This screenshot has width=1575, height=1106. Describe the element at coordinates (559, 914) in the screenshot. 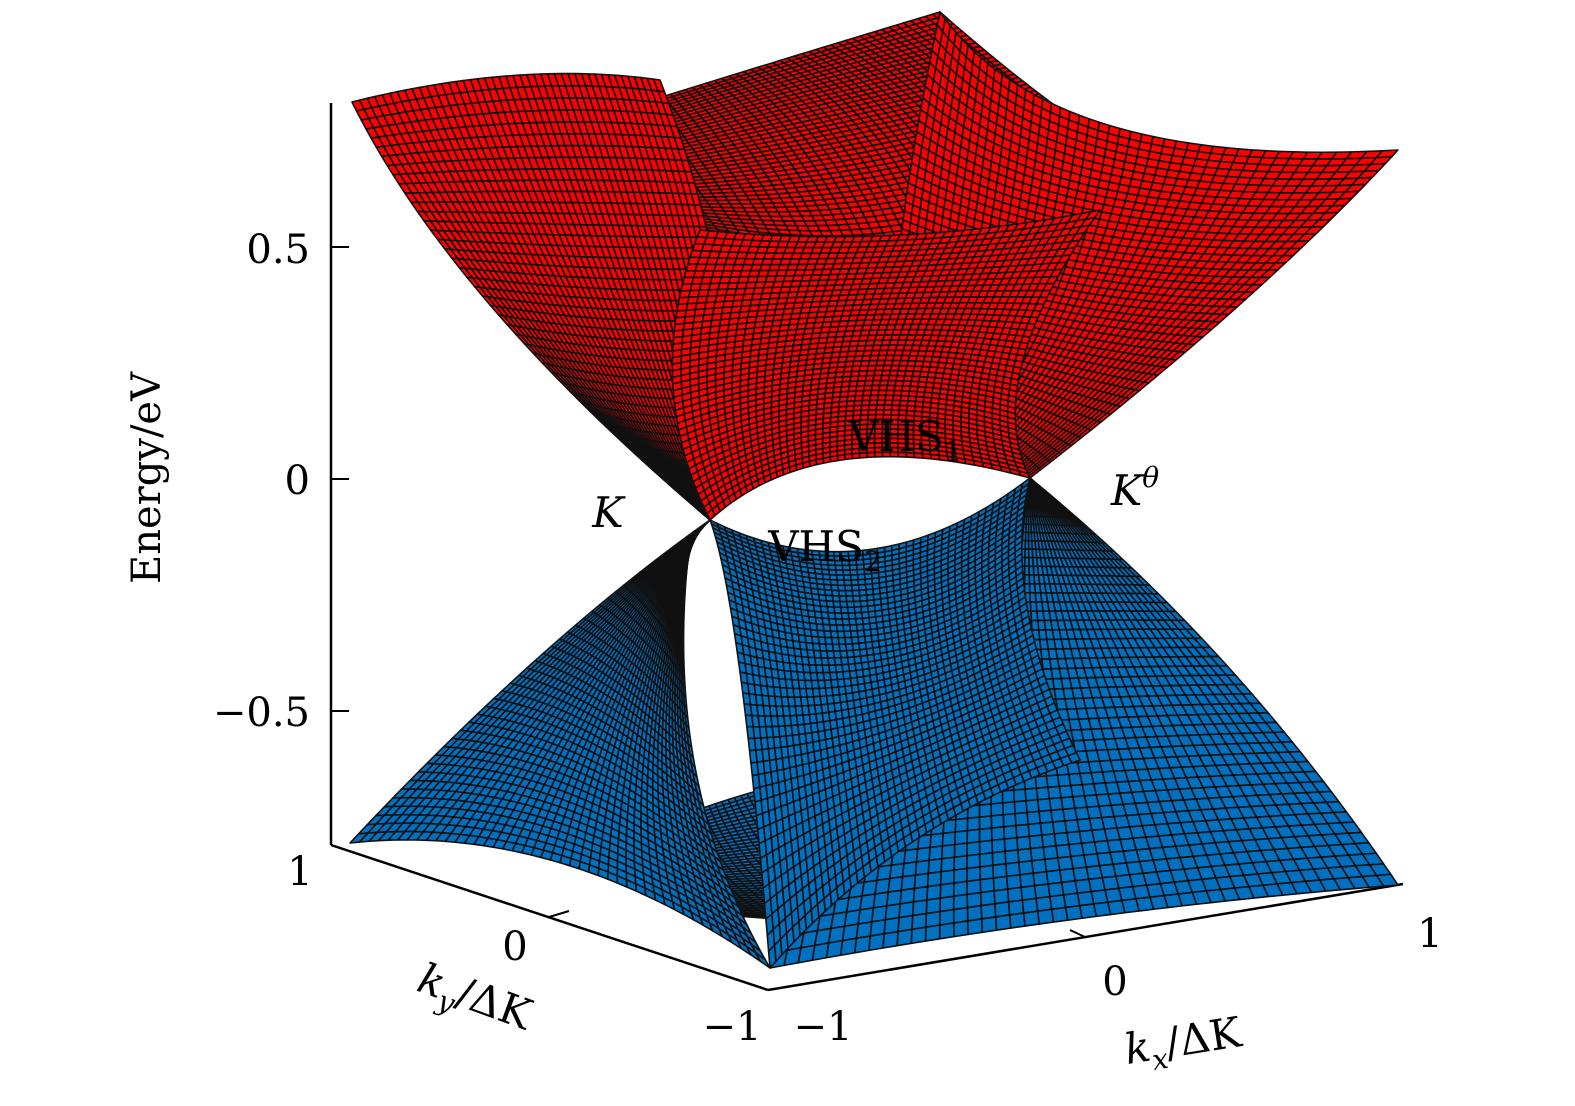

I see `y-tick-mark` at that location.